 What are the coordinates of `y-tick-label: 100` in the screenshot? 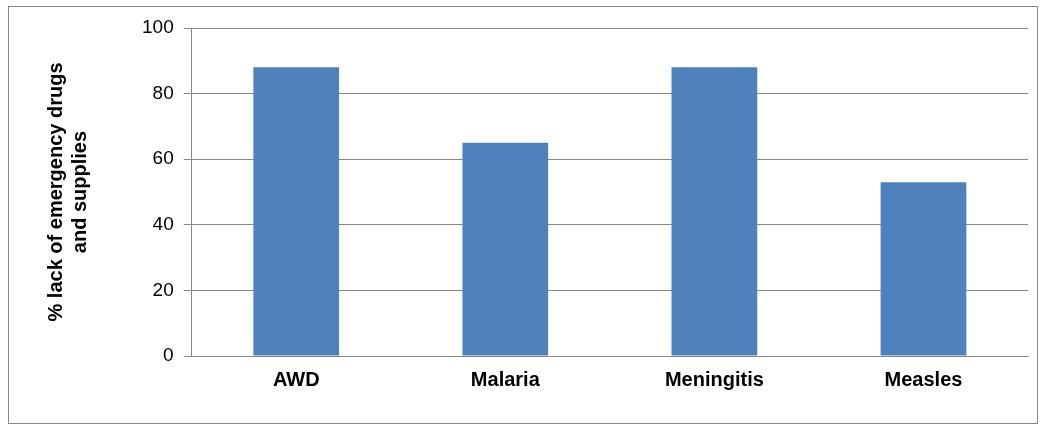 It's located at (158, 27).